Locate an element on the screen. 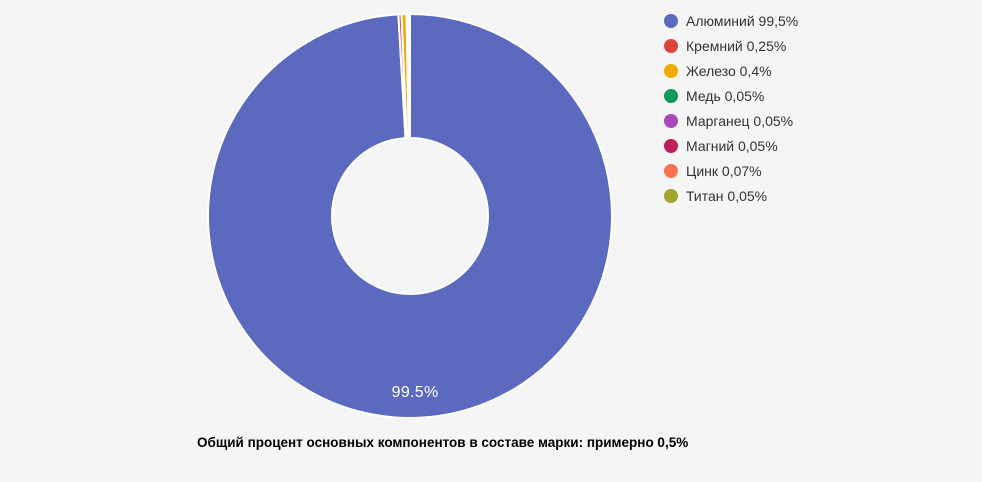  legend-item-2: Кремний 0,25% is located at coordinates (731, 45).